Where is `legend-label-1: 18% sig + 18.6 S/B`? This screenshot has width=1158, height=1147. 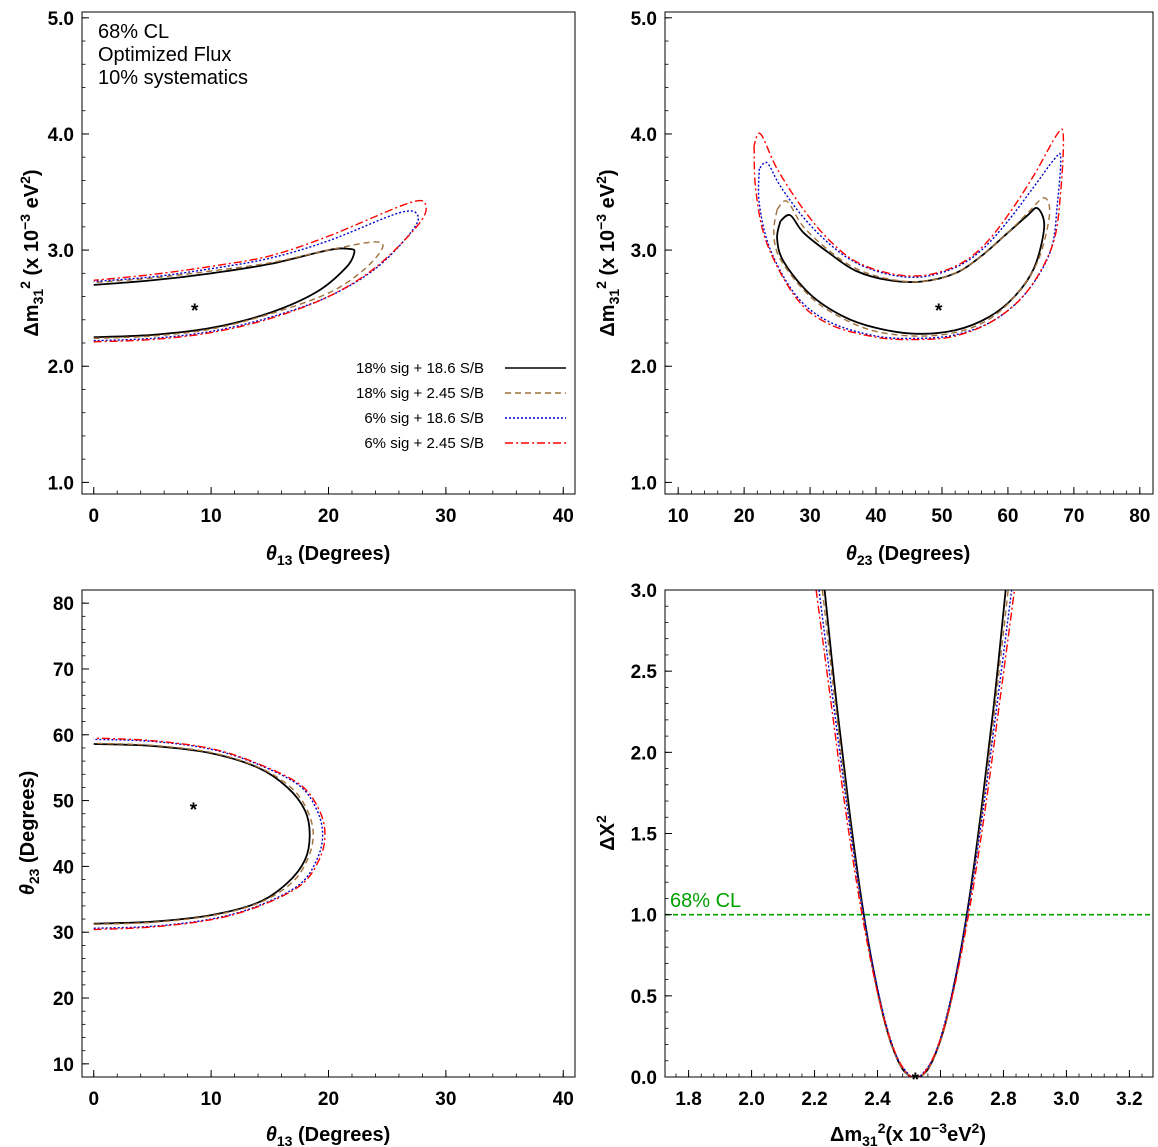
legend-label-1: 18% sig + 18.6 S/B is located at coordinates (420, 368).